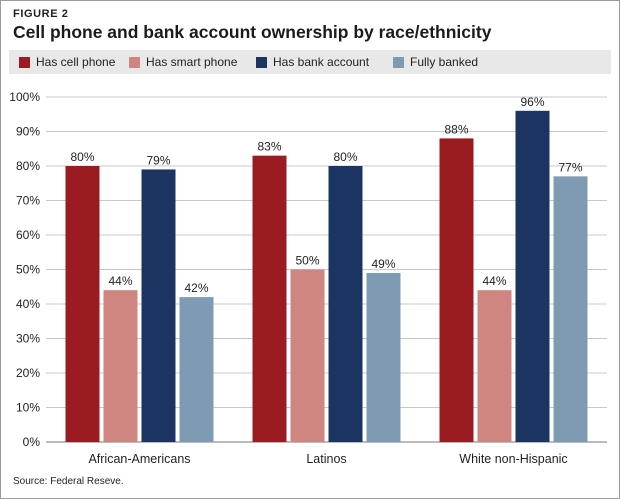 Image resolution: width=620 pixels, height=499 pixels. I want to click on data-label-has-cell-phone-latinos: 83%, so click(269, 147).